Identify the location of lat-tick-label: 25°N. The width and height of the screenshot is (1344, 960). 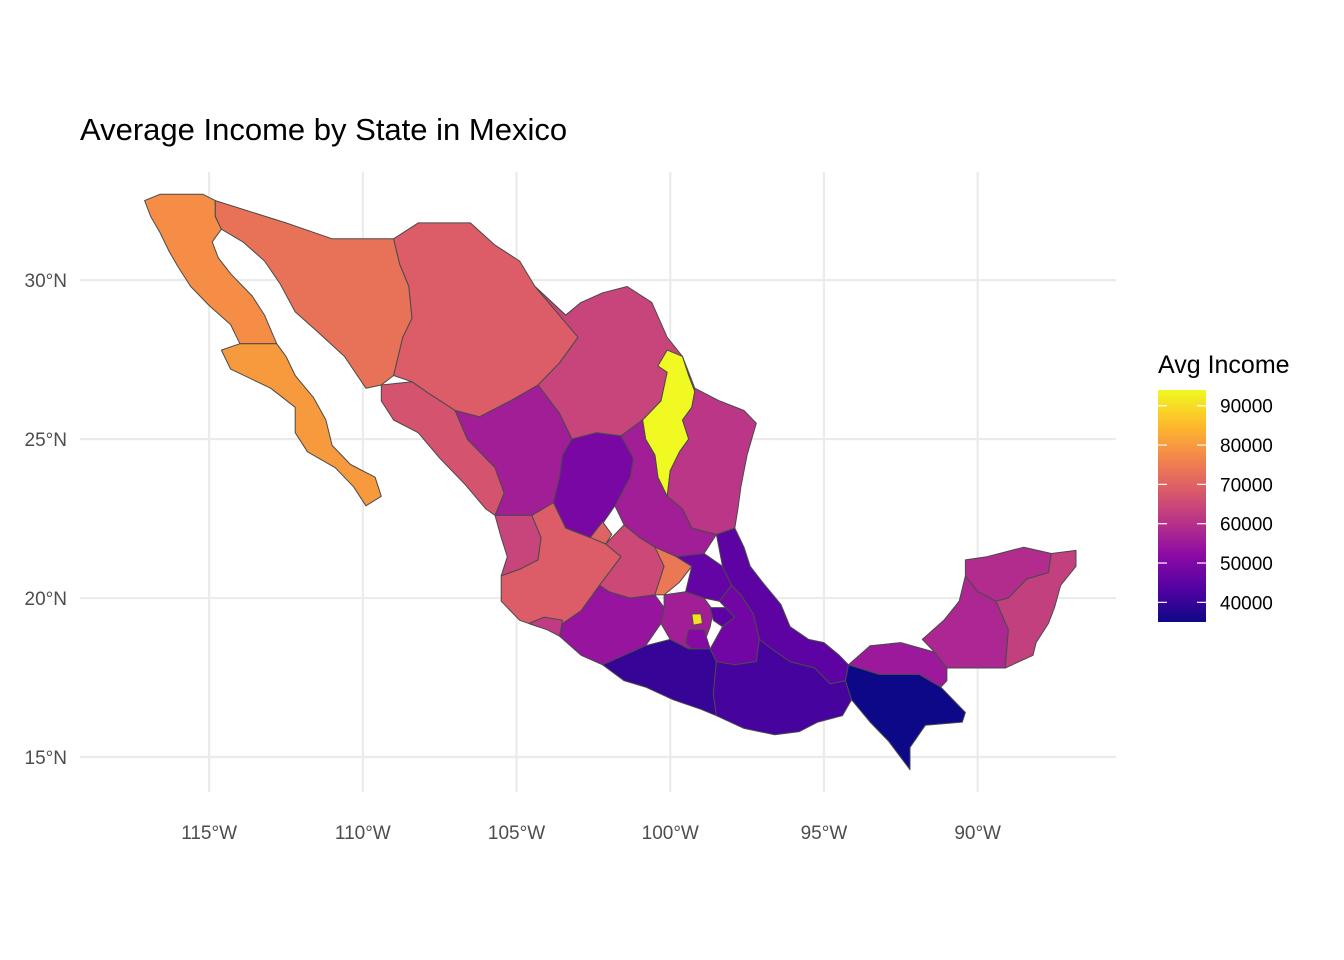
(46, 440).